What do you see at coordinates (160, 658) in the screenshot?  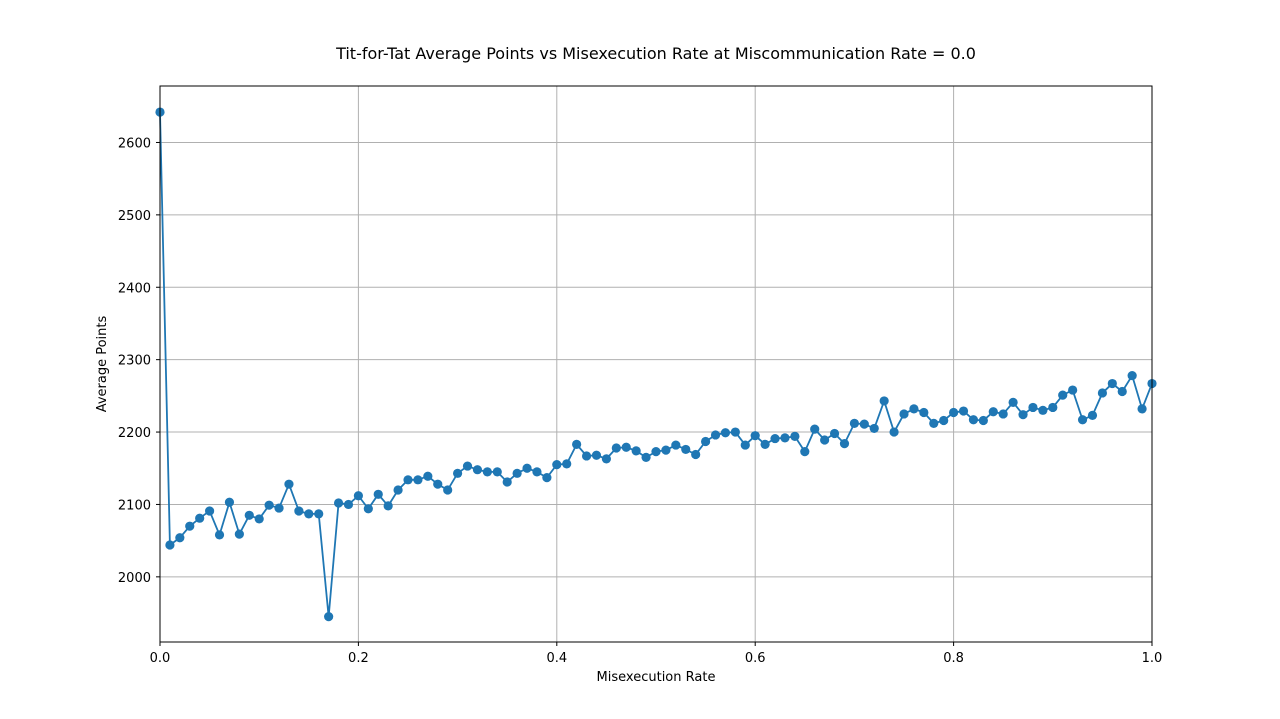 I see `x-tick-label: 0.0` at bounding box center [160, 658].